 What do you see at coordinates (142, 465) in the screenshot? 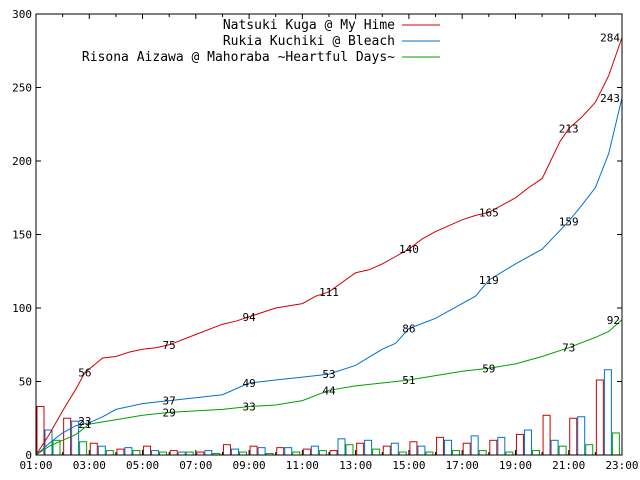
I see `x-tick-label: 05:00` at bounding box center [142, 465].